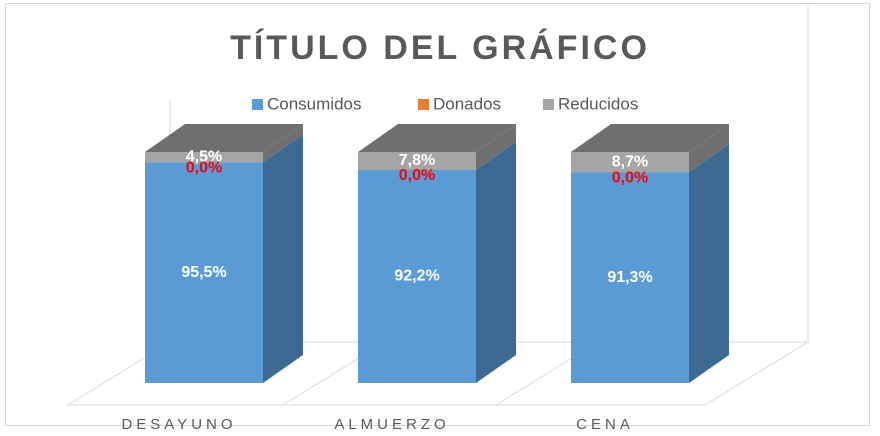 The width and height of the screenshot is (880, 436). Describe the element at coordinates (440, 48) in the screenshot. I see `chart-title: TÍTULO DEL GRÁFICO` at that location.